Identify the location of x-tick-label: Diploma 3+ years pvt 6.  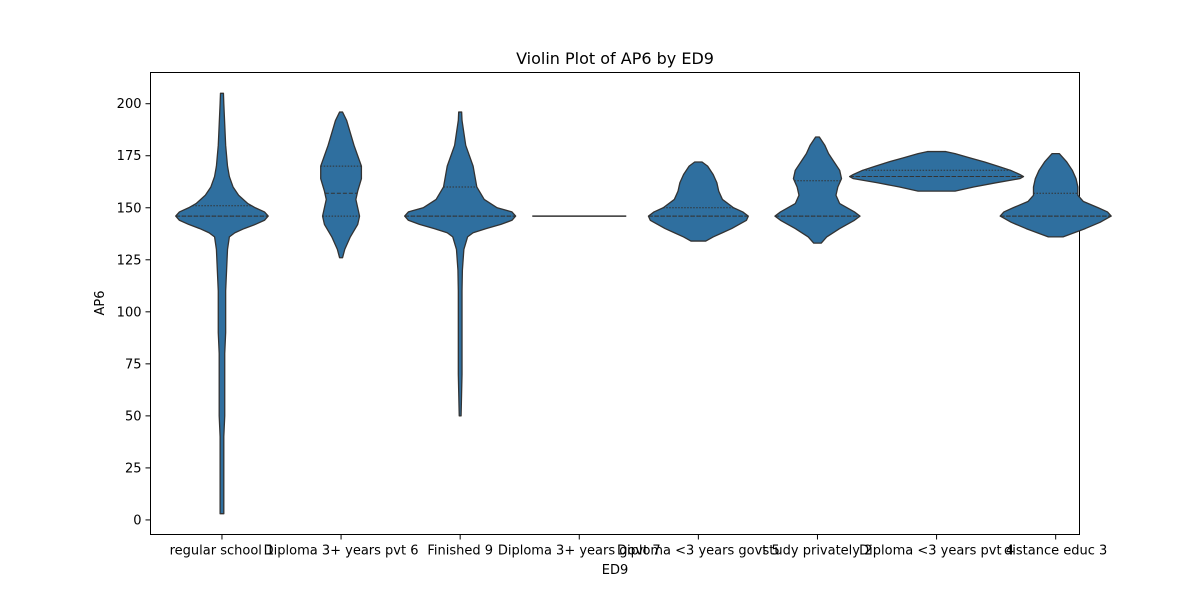
(341, 551).